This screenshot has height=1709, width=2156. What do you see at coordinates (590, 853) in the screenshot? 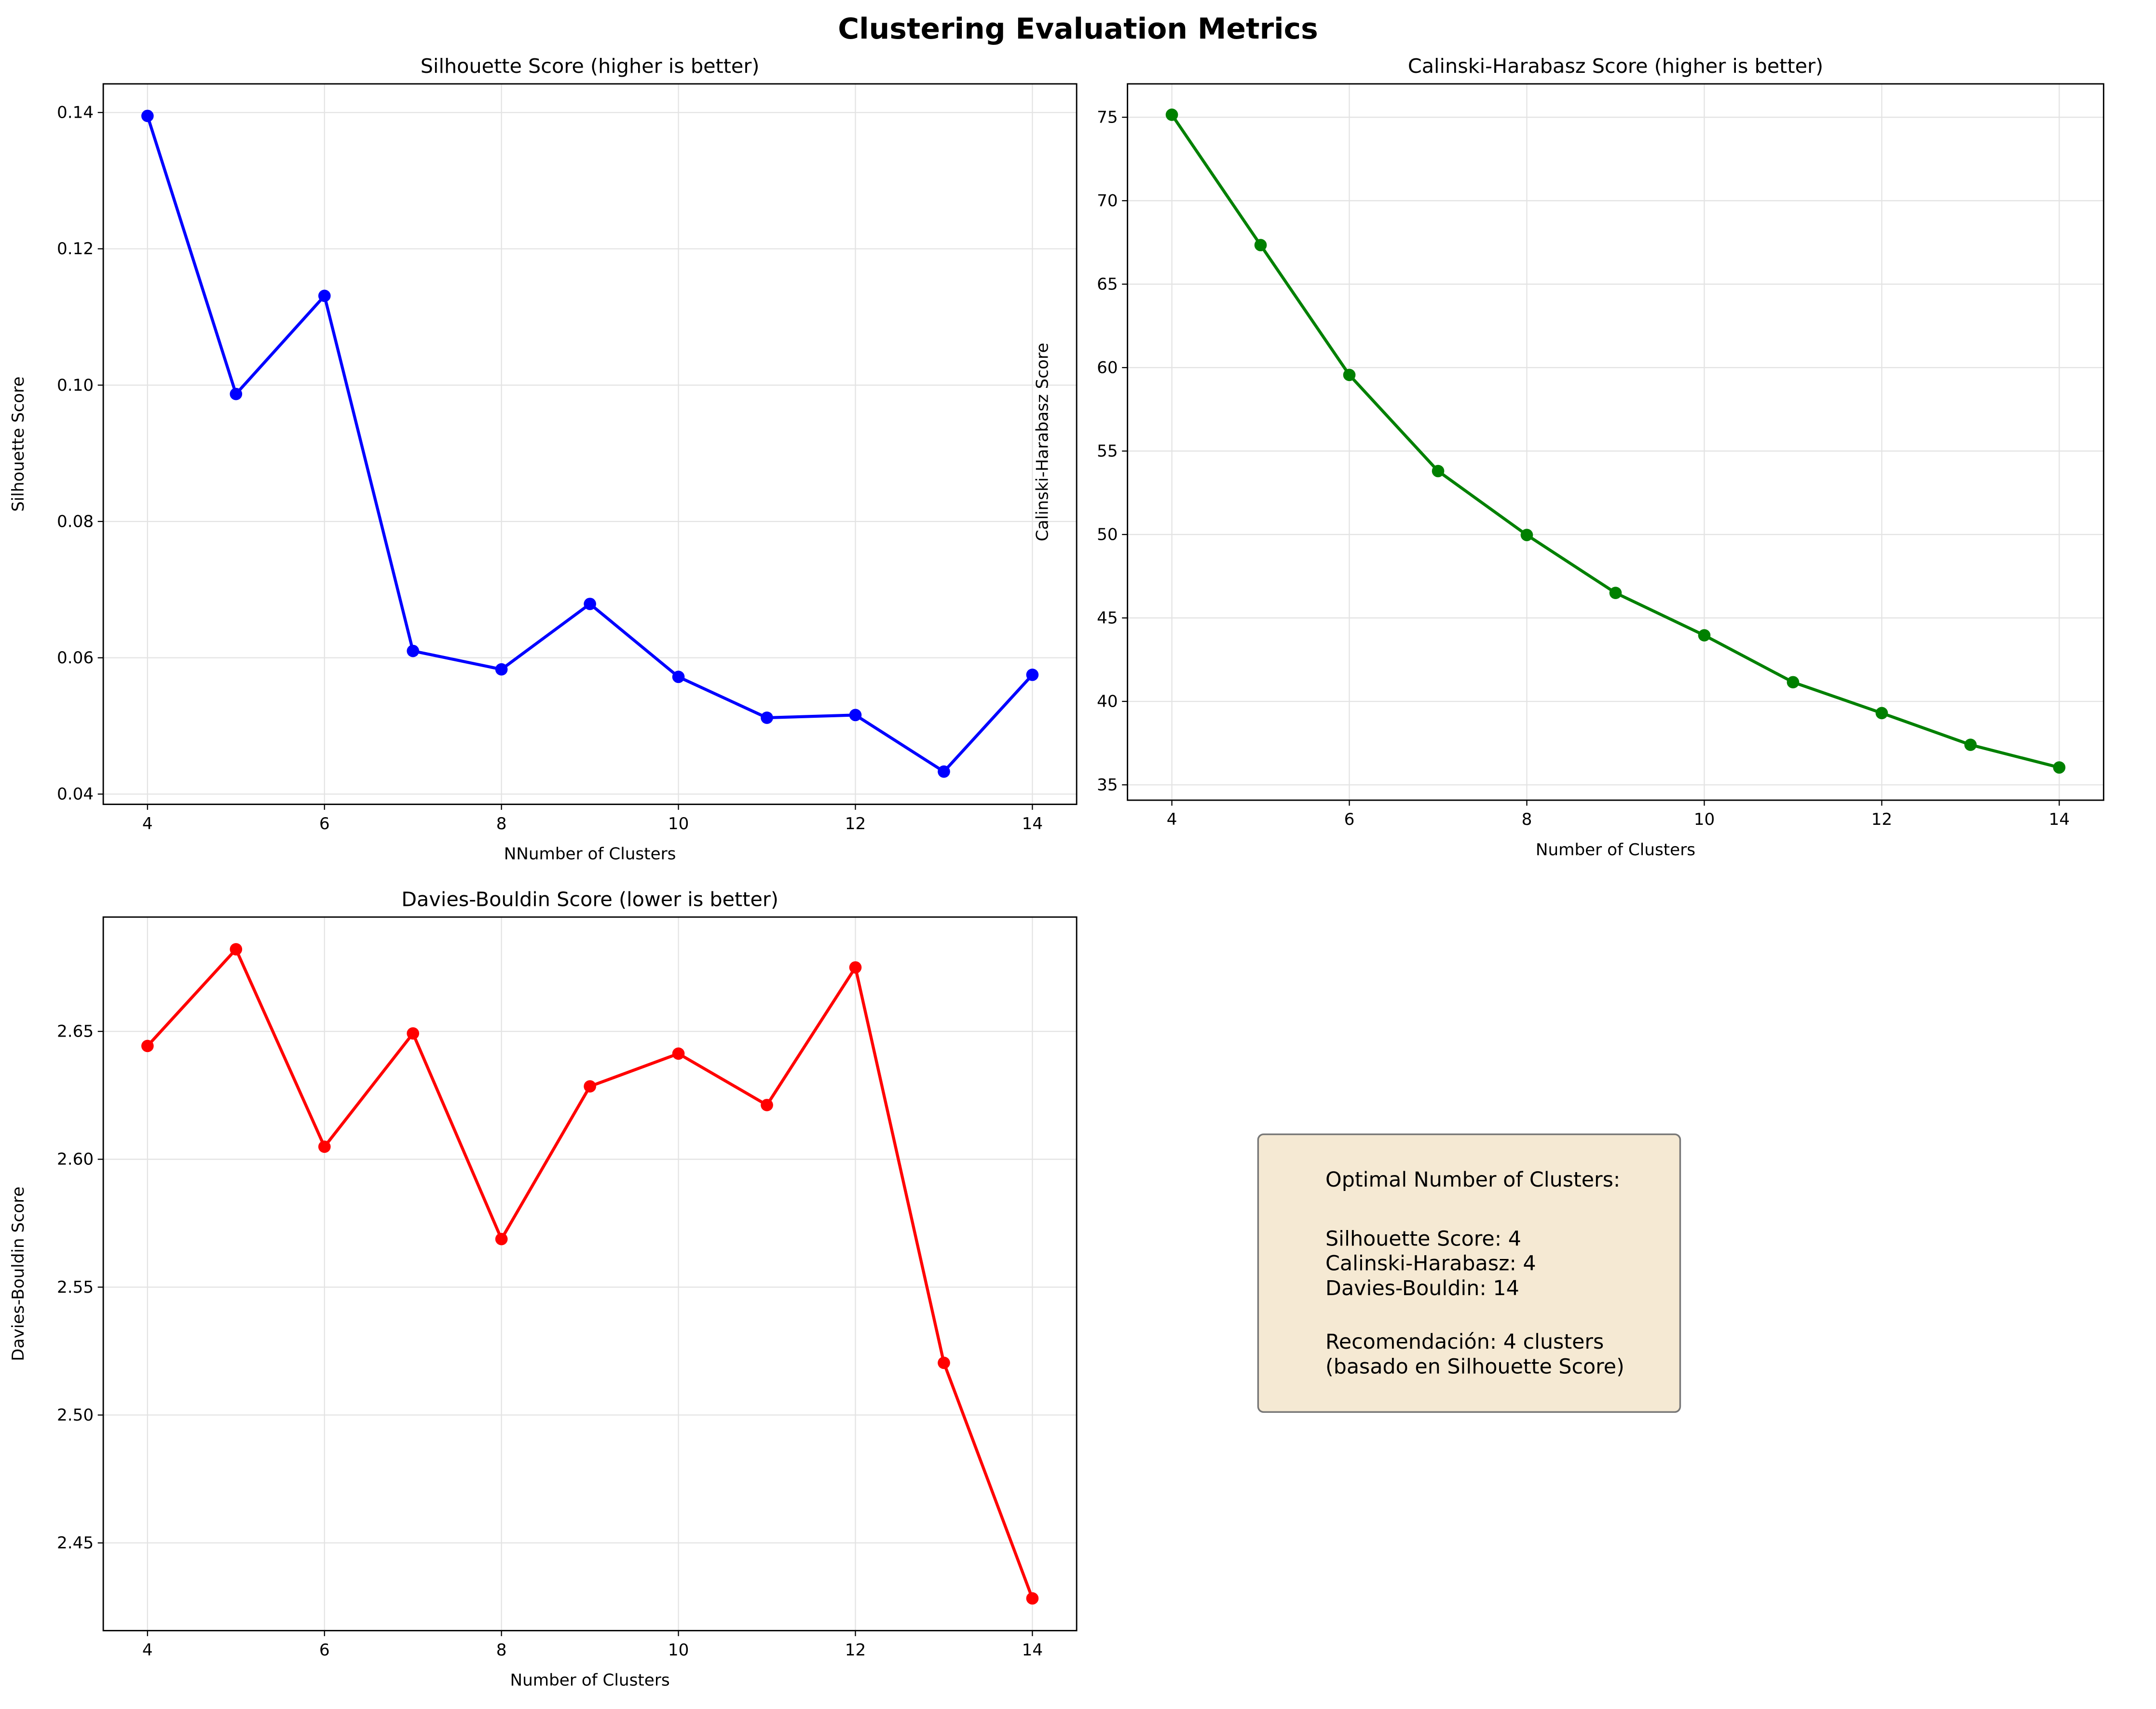
I see `x-axis-label: NNumber of Clusters` at bounding box center [590, 853].